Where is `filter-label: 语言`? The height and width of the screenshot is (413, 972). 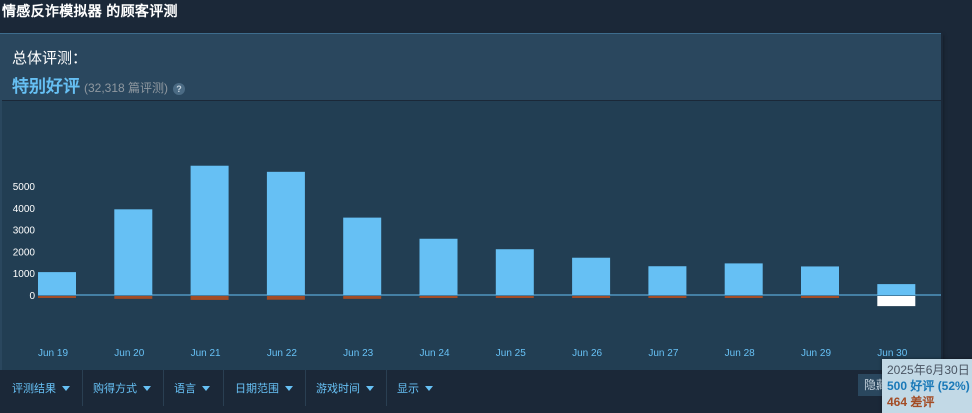 filter-label: 语言 is located at coordinates (185, 389).